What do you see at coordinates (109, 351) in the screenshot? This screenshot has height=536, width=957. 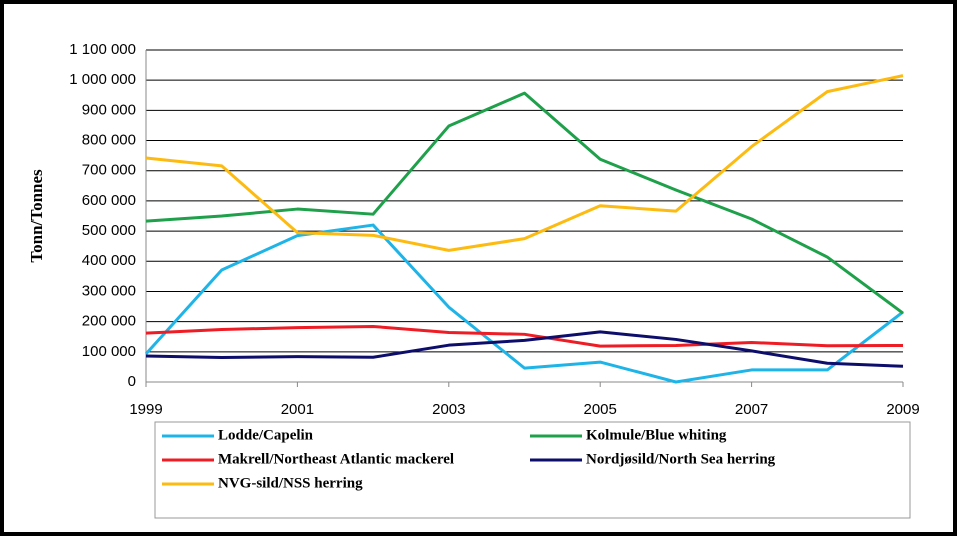 I see `y-tick-label: 100 000` at bounding box center [109, 351].